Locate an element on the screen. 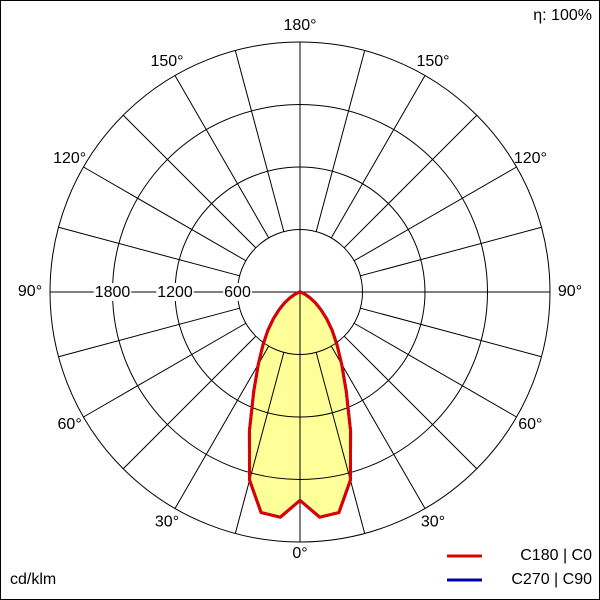  r-tick-label: 600 is located at coordinates (237, 292).